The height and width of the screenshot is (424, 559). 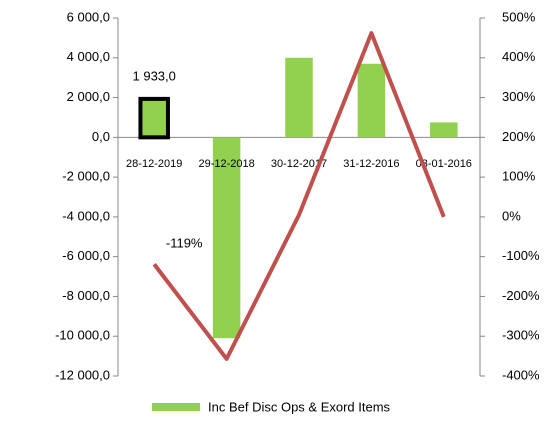 I want to click on x-tick-label: 03-01-2016, so click(x=444, y=164).